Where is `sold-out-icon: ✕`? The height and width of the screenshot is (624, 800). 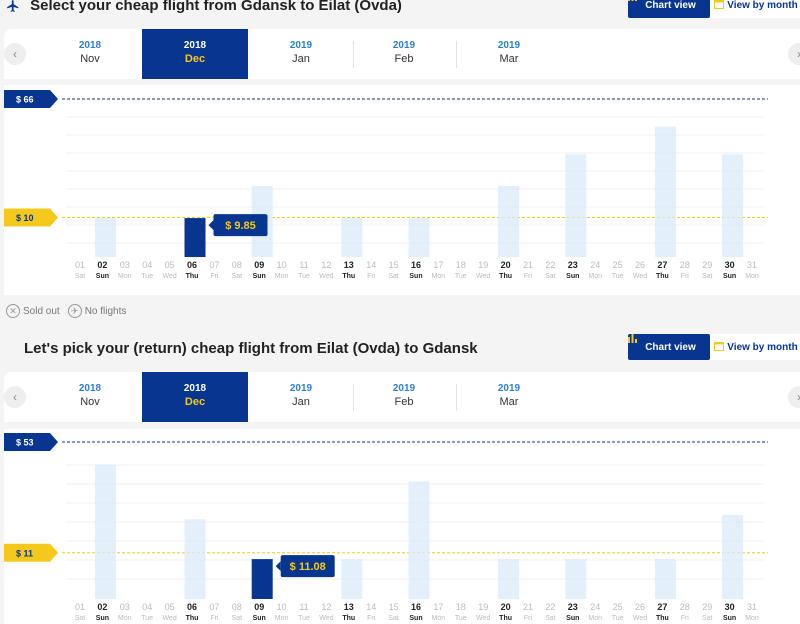
sold-out-icon: ✕ is located at coordinates (13, 311).